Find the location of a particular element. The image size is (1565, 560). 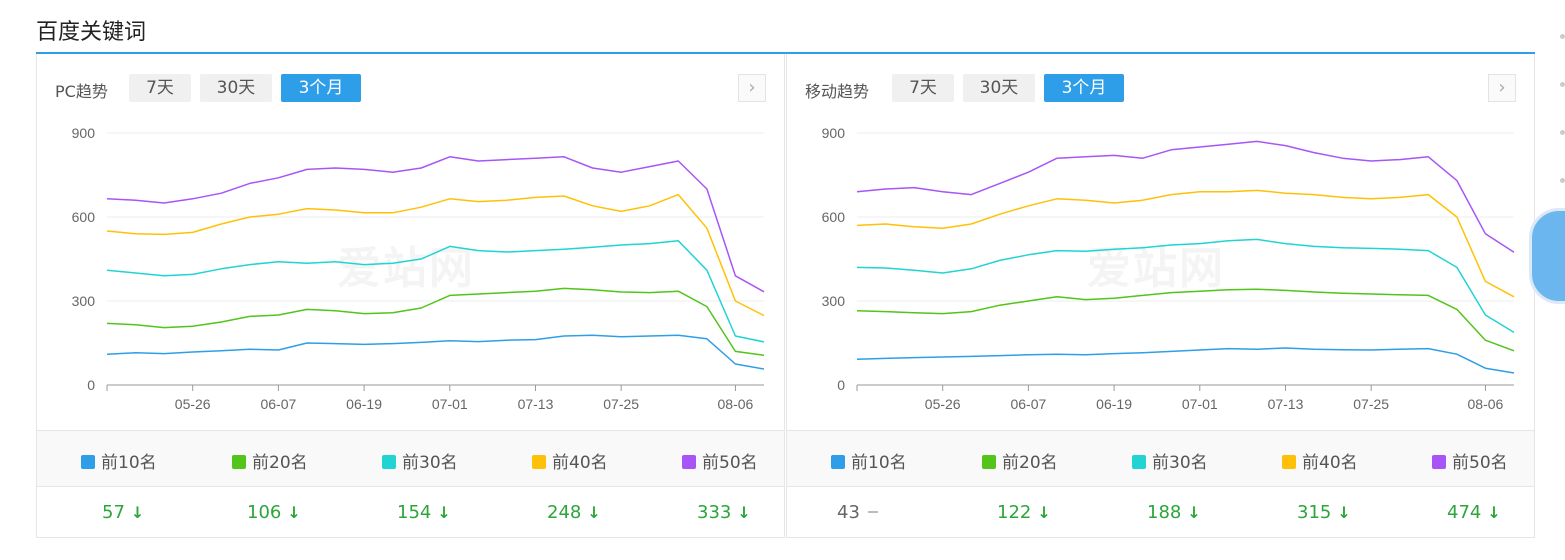

mobile-range-7d-button: 7天 is located at coordinates (923, 88).